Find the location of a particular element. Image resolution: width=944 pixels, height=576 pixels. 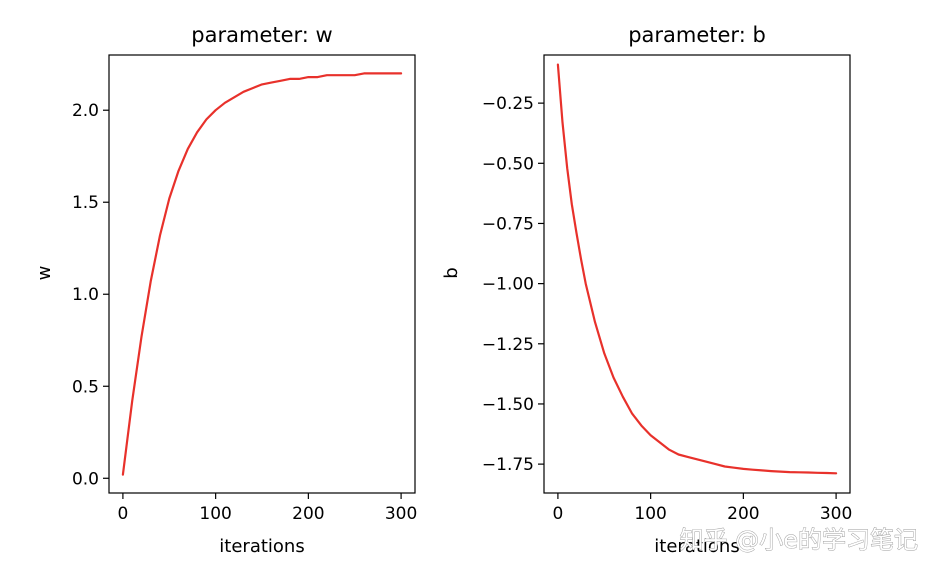

y-tick-label: −0.75 is located at coordinates (508, 224).